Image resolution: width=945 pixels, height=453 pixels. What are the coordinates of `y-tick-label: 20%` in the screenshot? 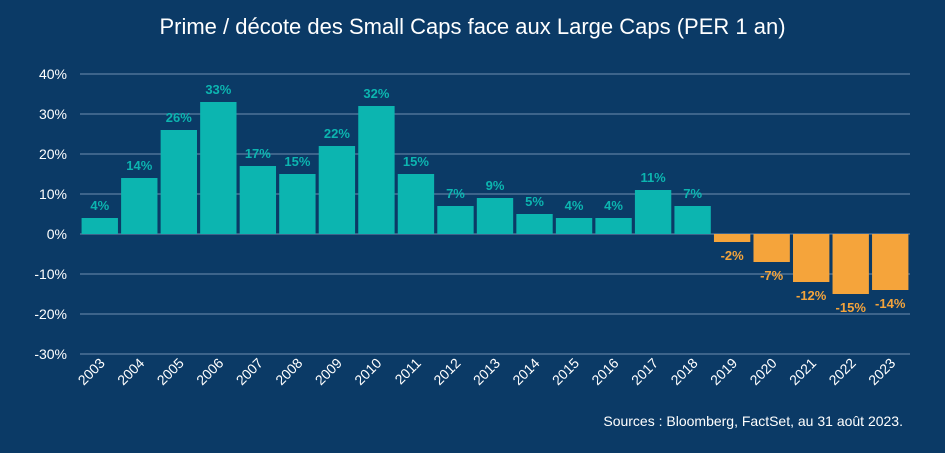 It's located at (53, 154).